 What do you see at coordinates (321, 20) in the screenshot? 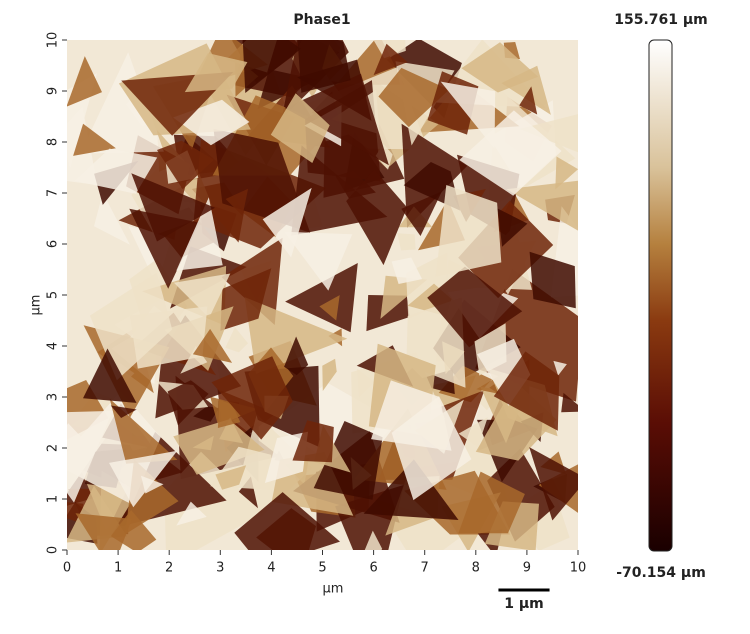
I see `chart-title: Phase1` at bounding box center [321, 20].